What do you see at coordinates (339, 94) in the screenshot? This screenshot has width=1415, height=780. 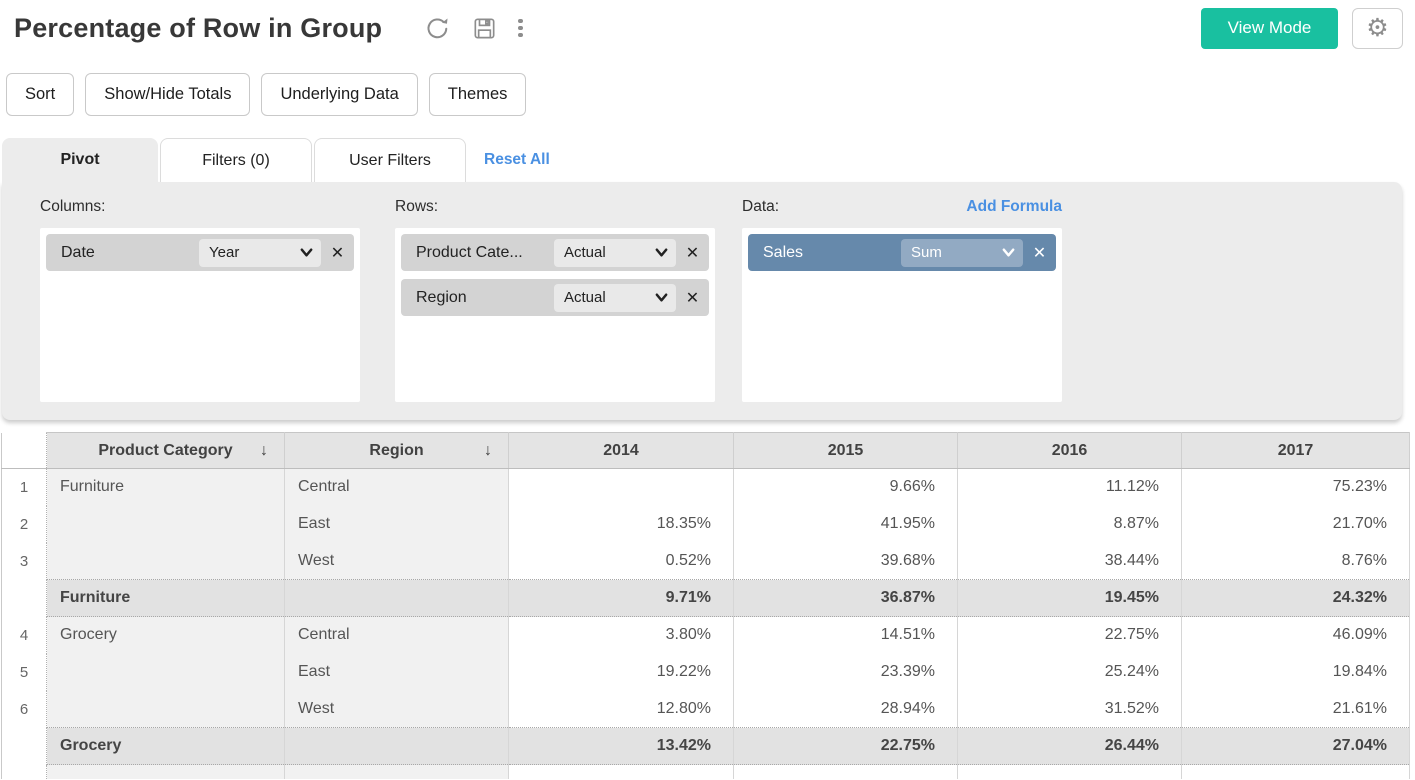 I see `underlying-data-button: Underlying Data` at bounding box center [339, 94].